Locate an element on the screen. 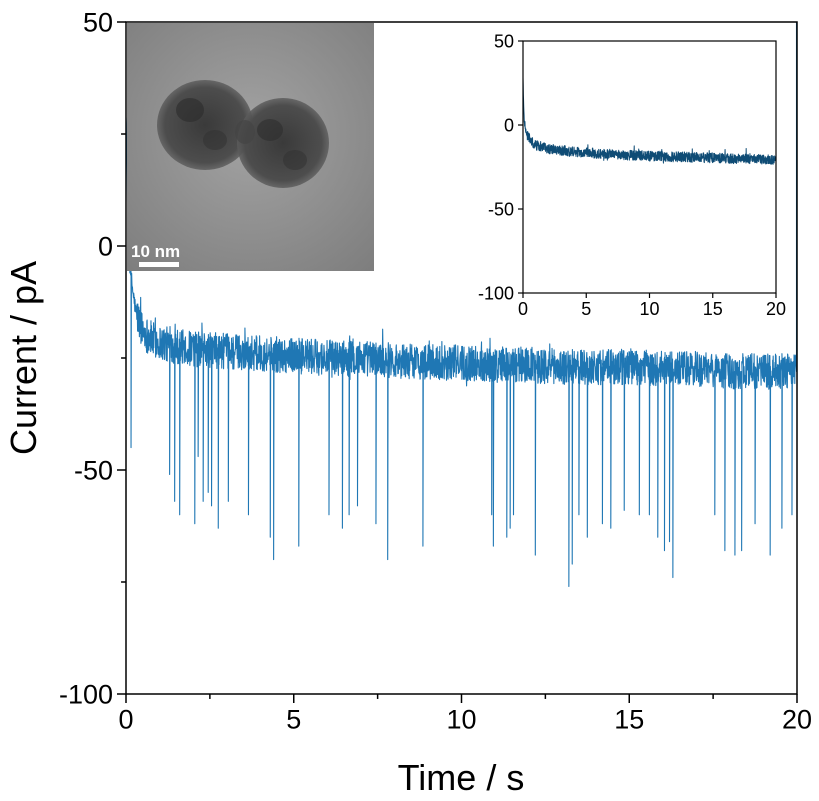  inset-current-trace is located at coordinates (649, 121).